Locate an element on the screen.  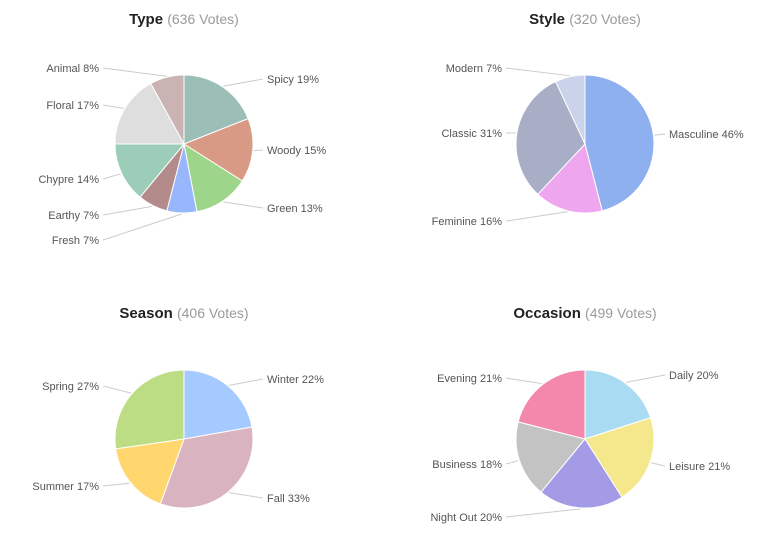
pie-slice-evening is located at coordinates (551, 404).